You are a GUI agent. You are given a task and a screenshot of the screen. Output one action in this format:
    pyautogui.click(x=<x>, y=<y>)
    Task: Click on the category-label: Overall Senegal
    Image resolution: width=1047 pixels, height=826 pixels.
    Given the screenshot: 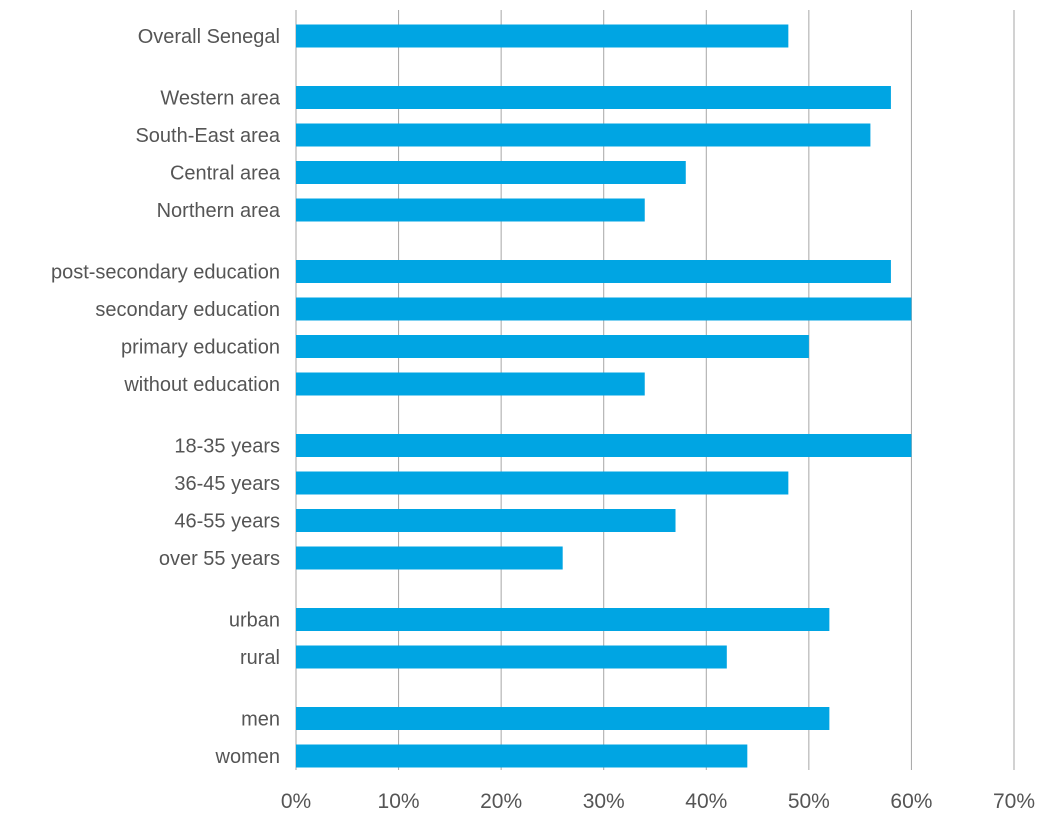 What is the action you would take?
    pyautogui.click(x=209, y=37)
    